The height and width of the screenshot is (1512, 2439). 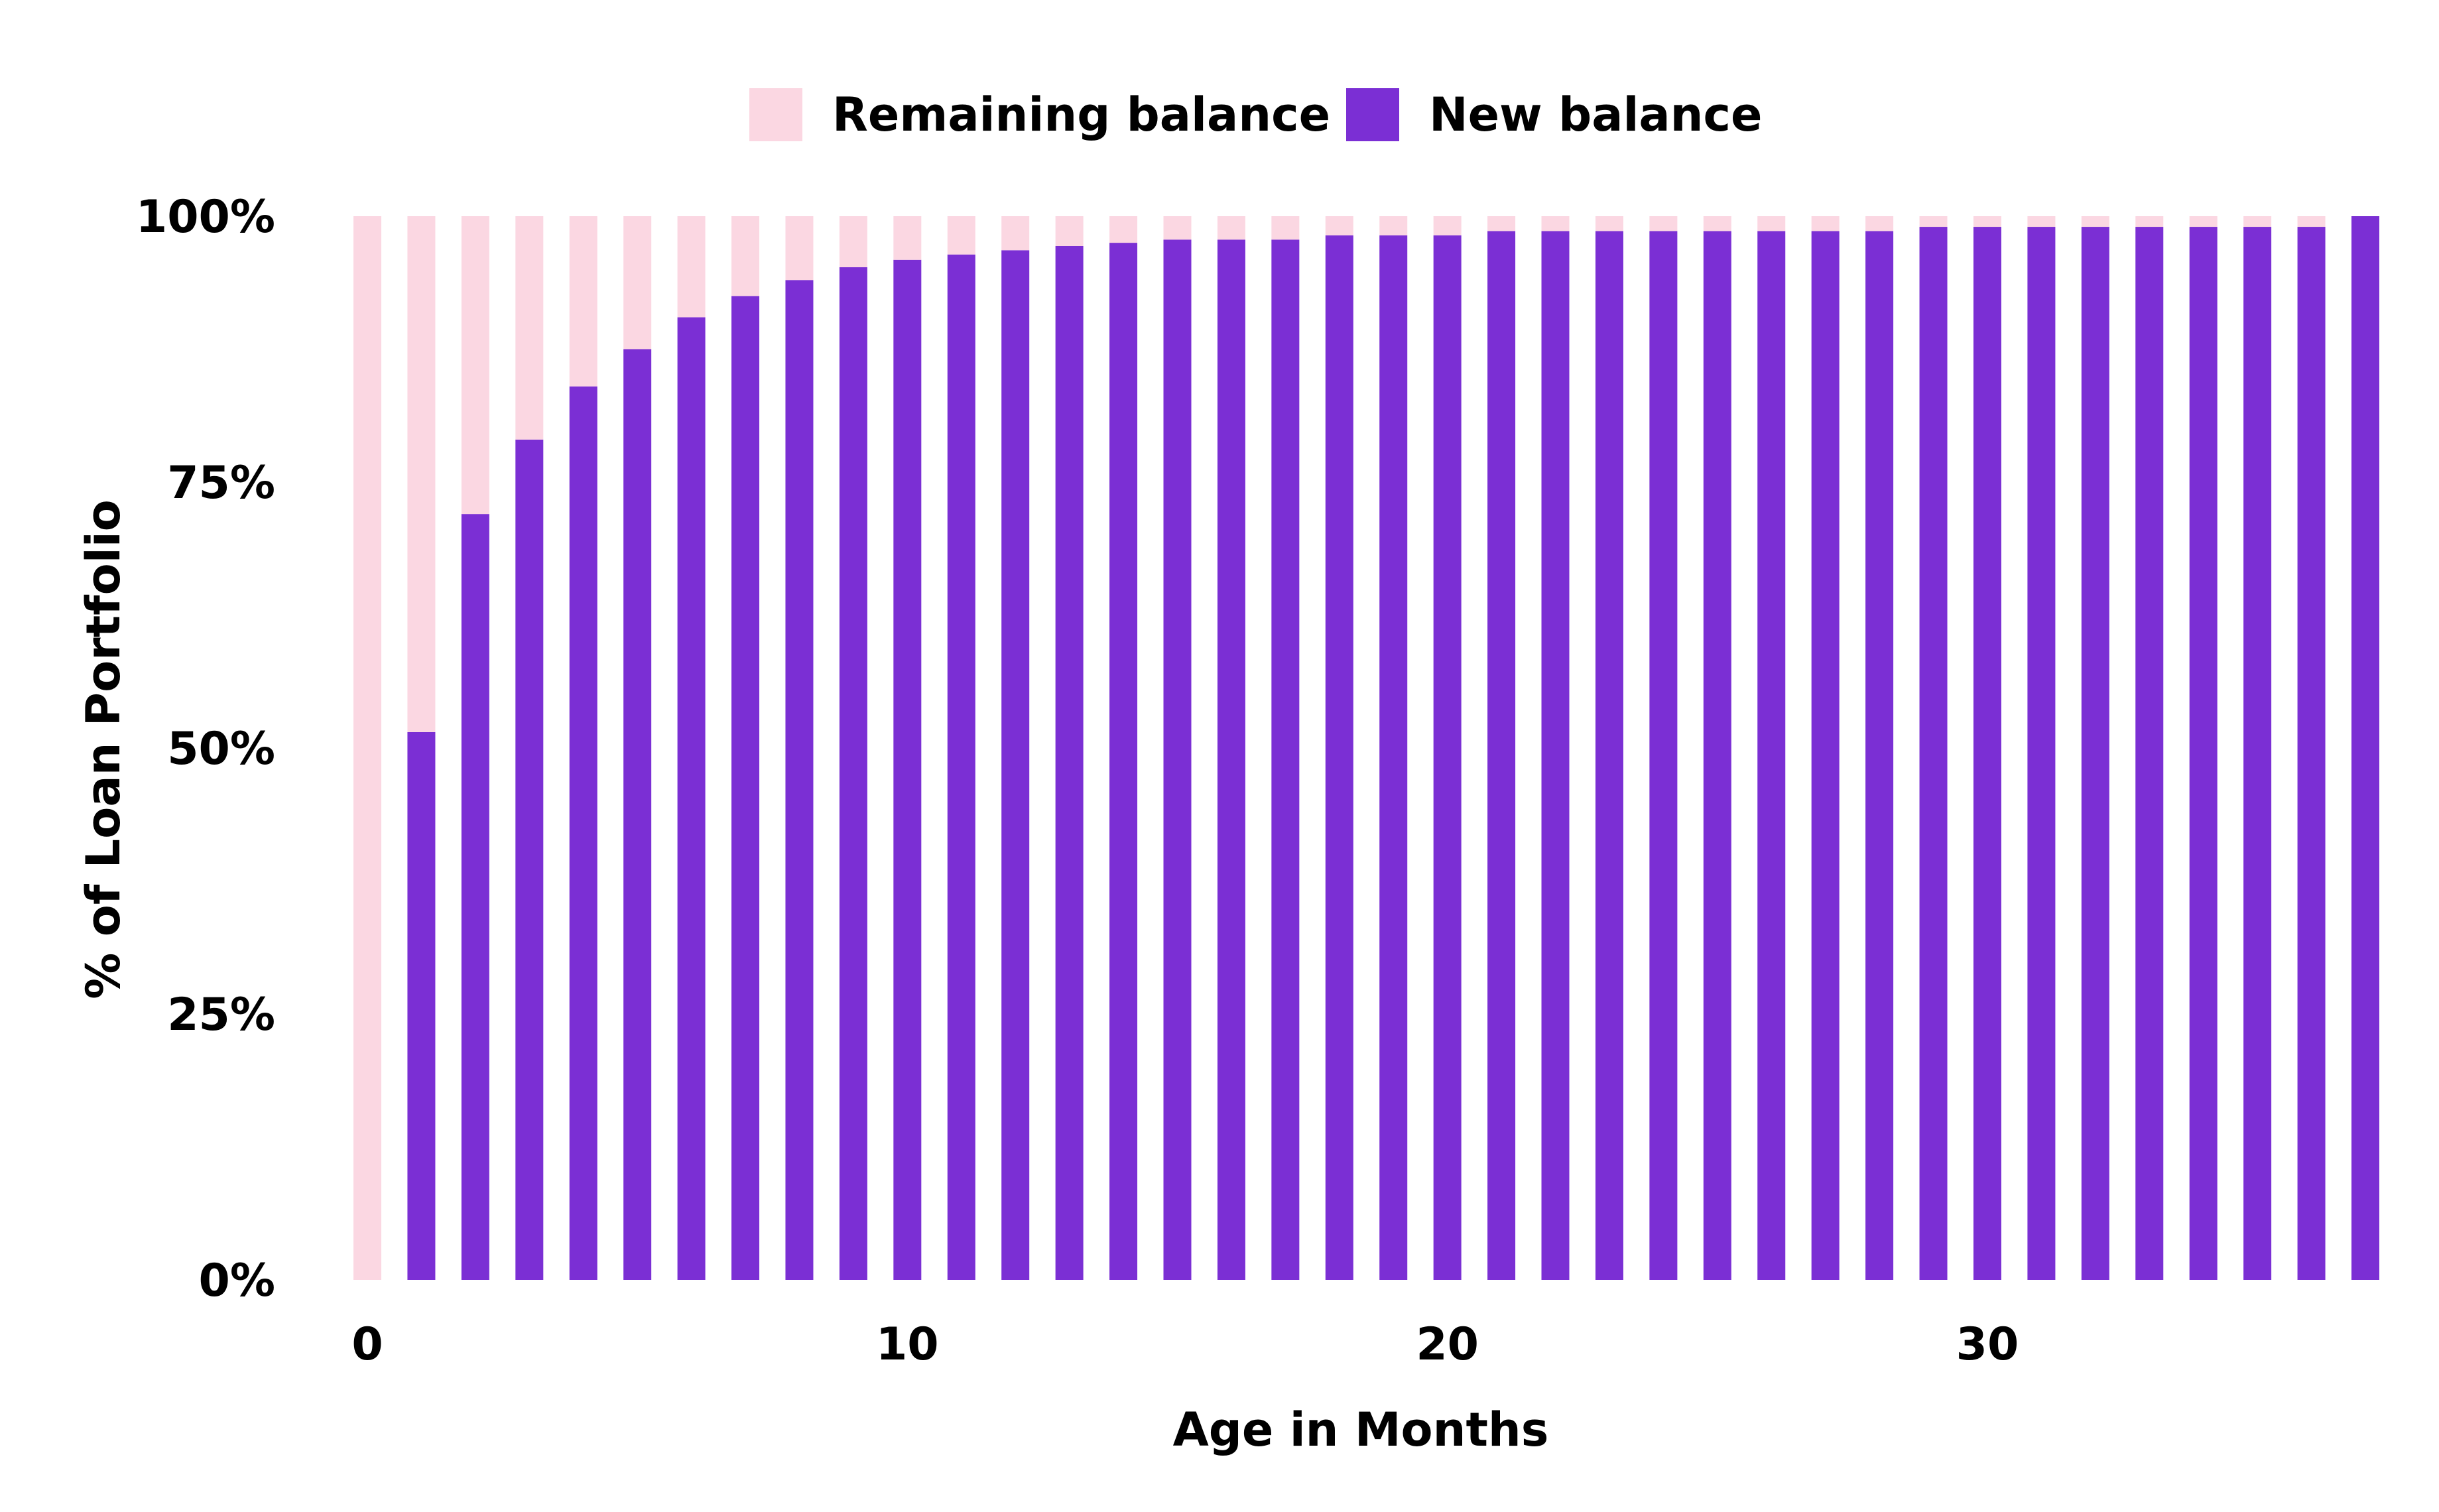 What do you see at coordinates (1372, 114) in the screenshot?
I see `legend-swatch-new-balance` at bounding box center [1372, 114].